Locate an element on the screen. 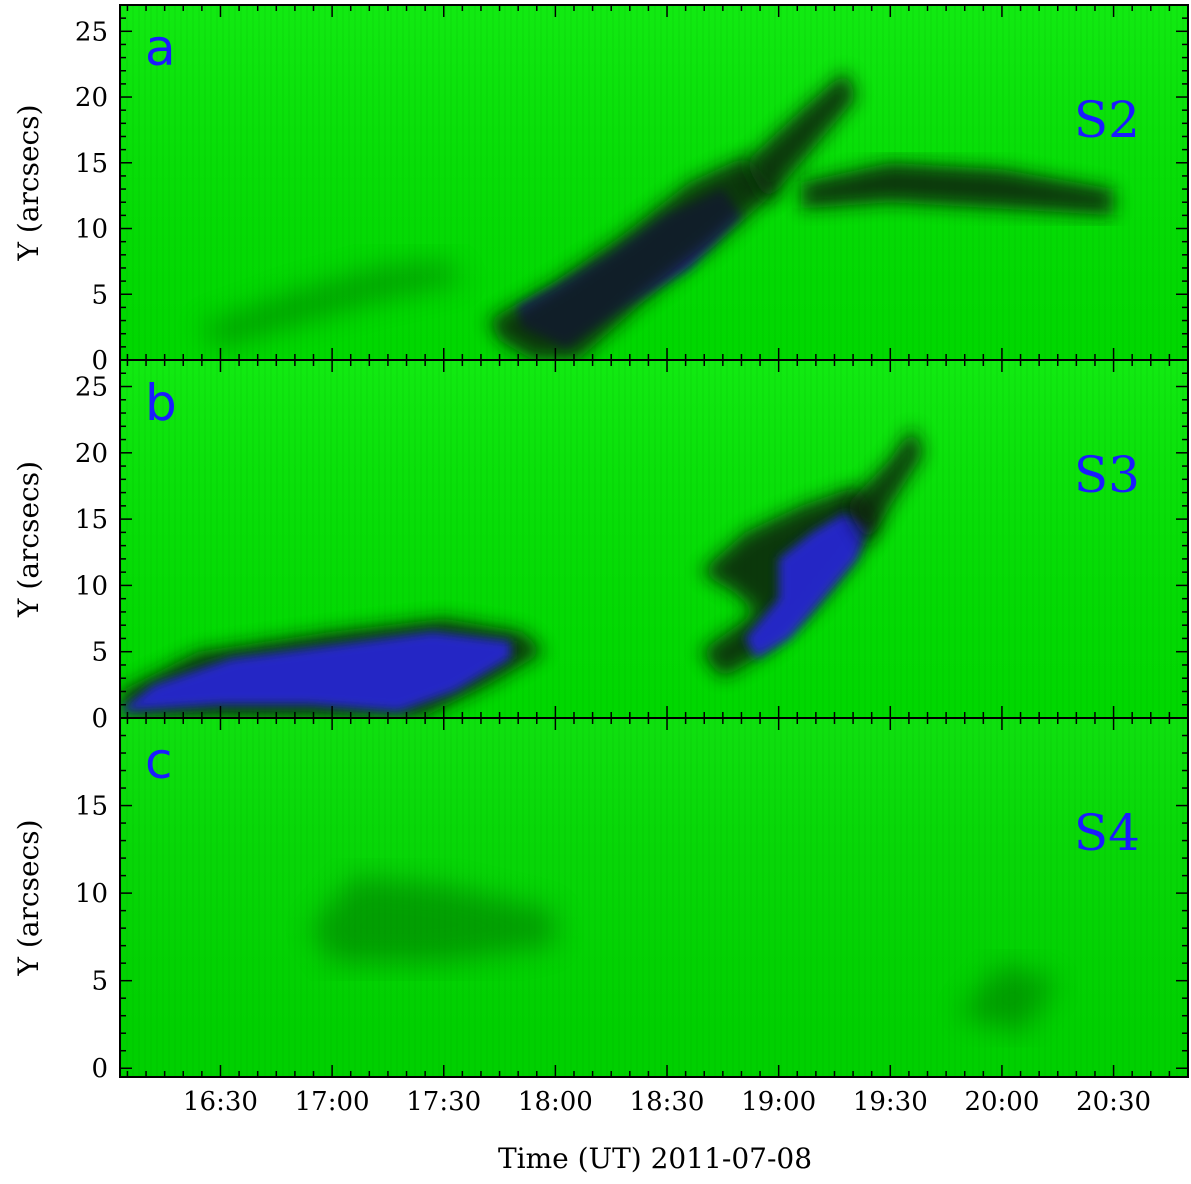  x-tick-label: 18:30 is located at coordinates (667, 1102).